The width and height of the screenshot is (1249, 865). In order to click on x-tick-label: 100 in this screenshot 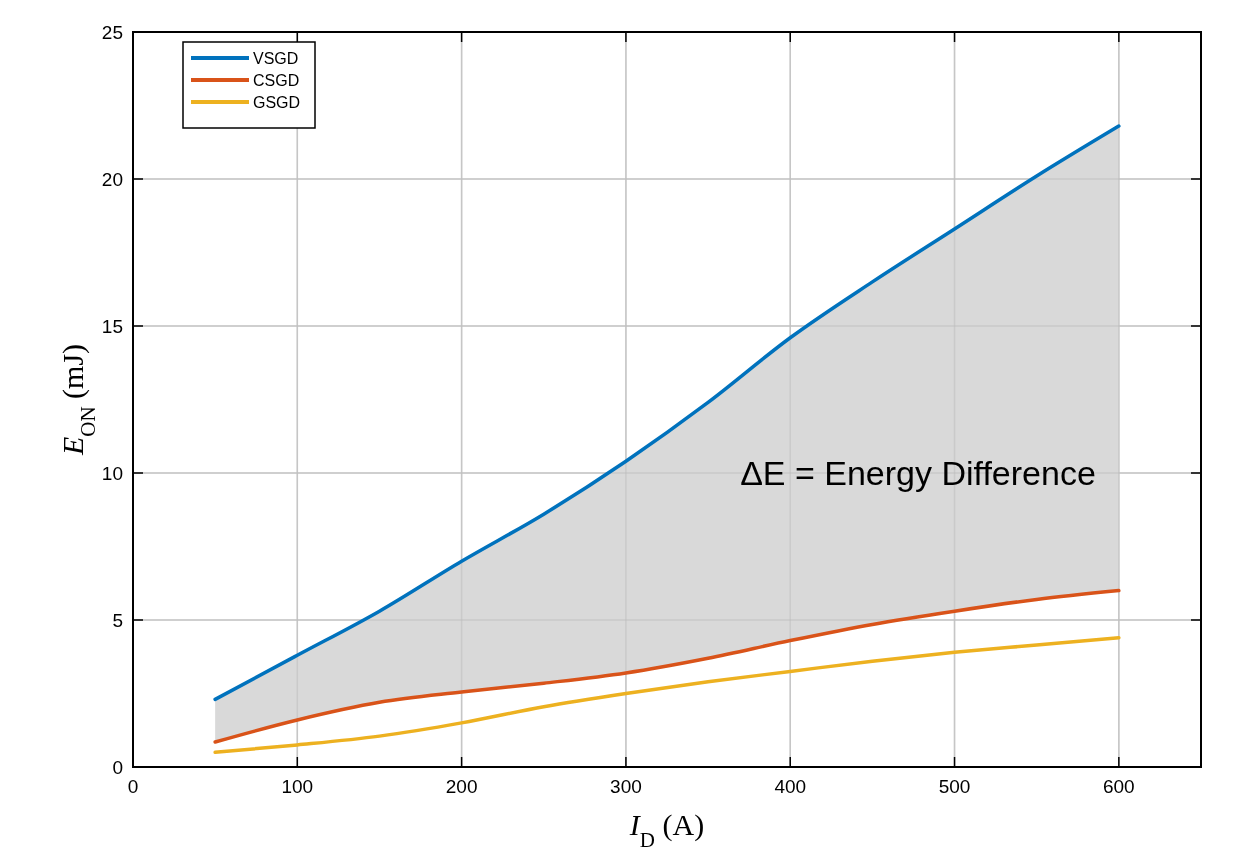, I will do `click(297, 786)`.